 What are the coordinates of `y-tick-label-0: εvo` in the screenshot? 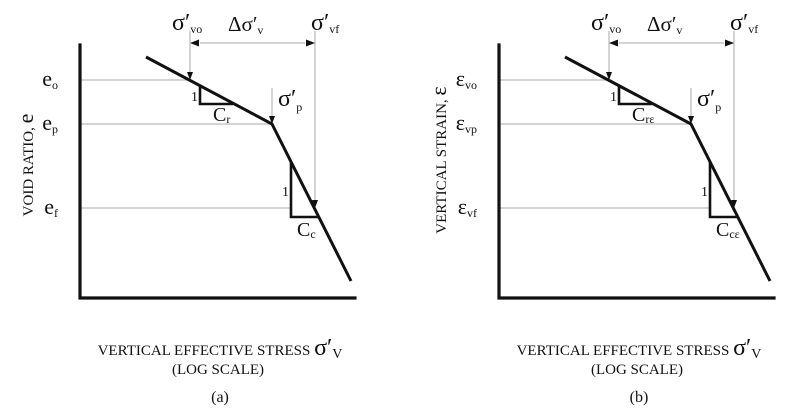 It's located at (466, 79).